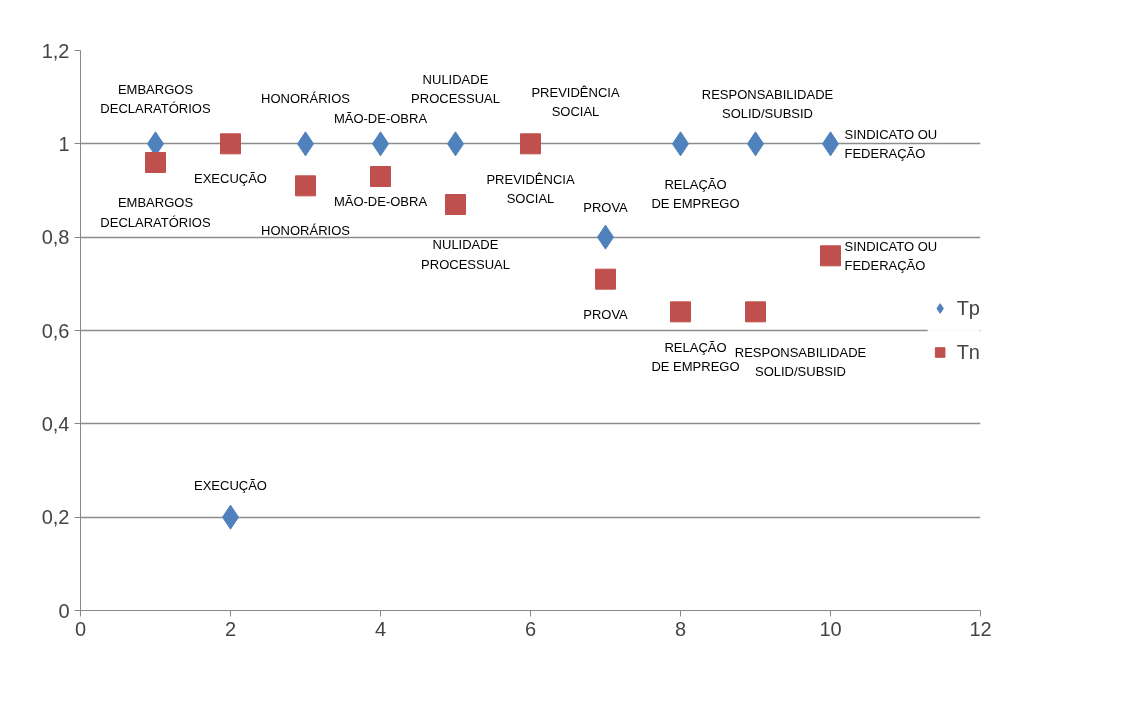 The height and width of the screenshot is (704, 1126). Describe the element at coordinates (64, 610) in the screenshot. I see `y-tick-label: 0` at that location.